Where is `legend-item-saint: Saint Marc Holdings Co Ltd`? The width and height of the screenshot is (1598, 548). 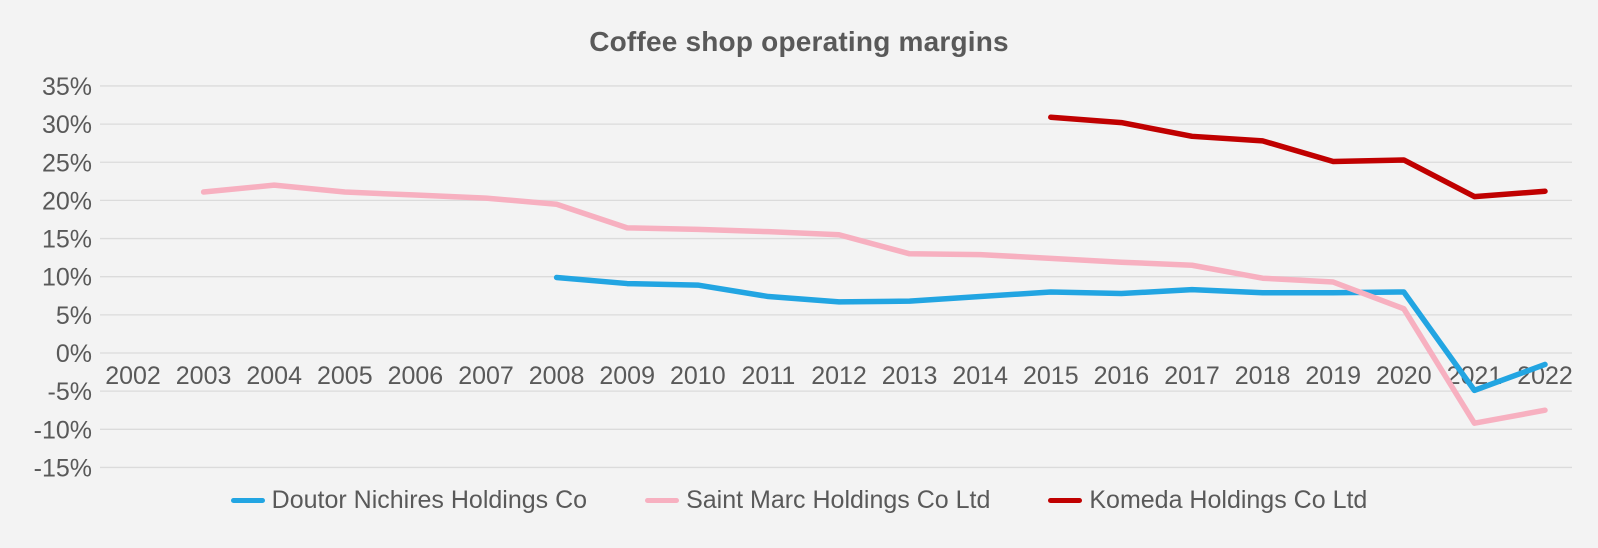 legend-item-saint: Saint Marc Holdings Co Ltd is located at coordinates (817, 500).